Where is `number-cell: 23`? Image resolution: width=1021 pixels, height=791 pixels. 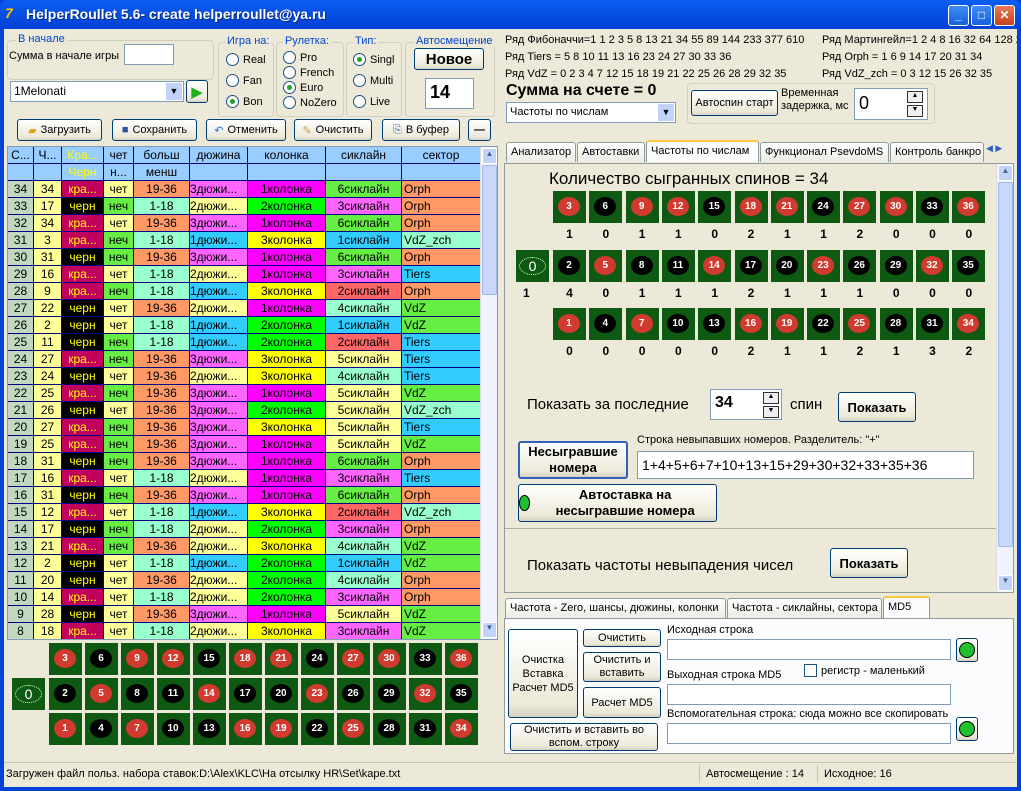 number-cell: 23 is located at coordinates (824, 265).